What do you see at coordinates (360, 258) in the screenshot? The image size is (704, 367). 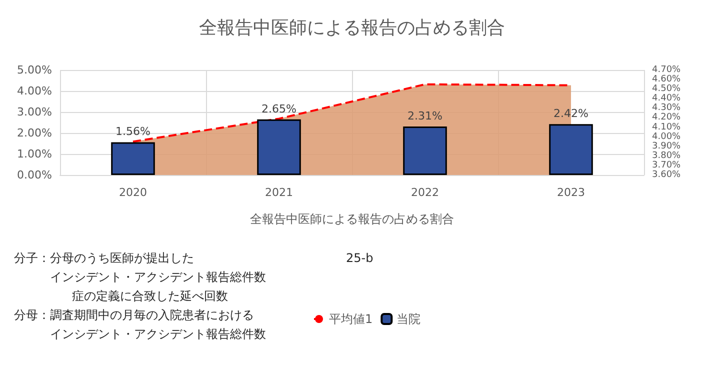 I see `text: 25-b` at bounding box center [360, 258].